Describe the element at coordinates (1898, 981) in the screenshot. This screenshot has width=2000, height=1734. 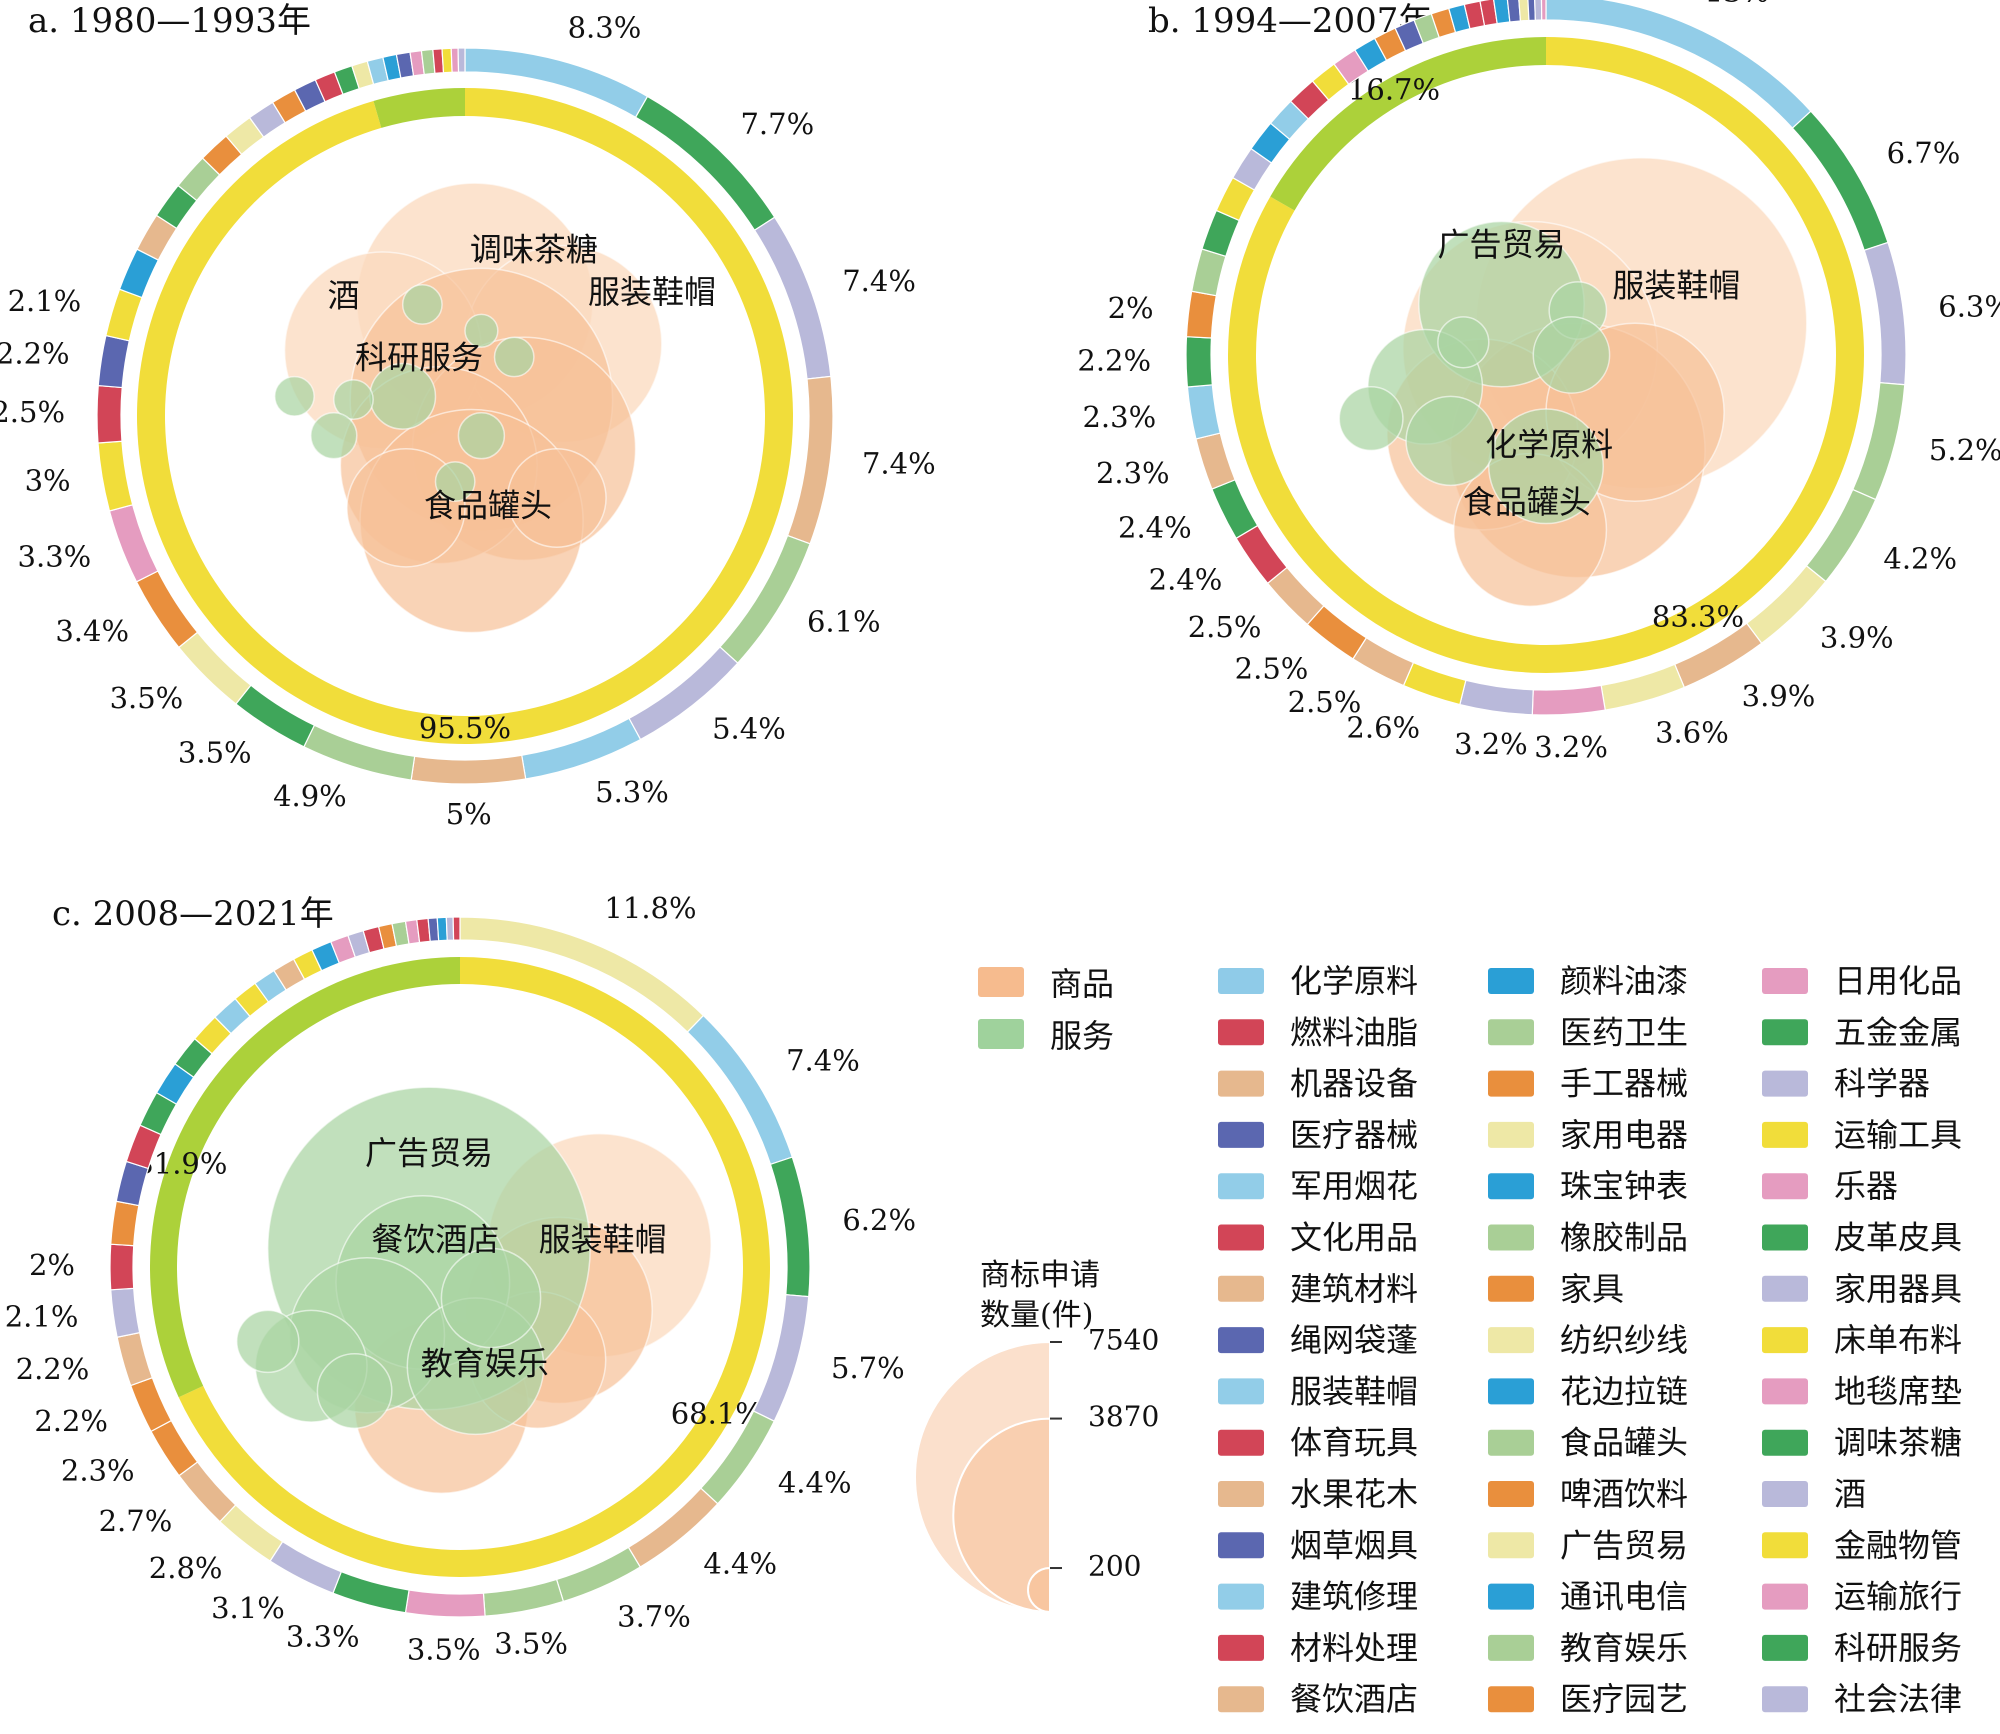
I see `legend-label: 日用化品` at that location.